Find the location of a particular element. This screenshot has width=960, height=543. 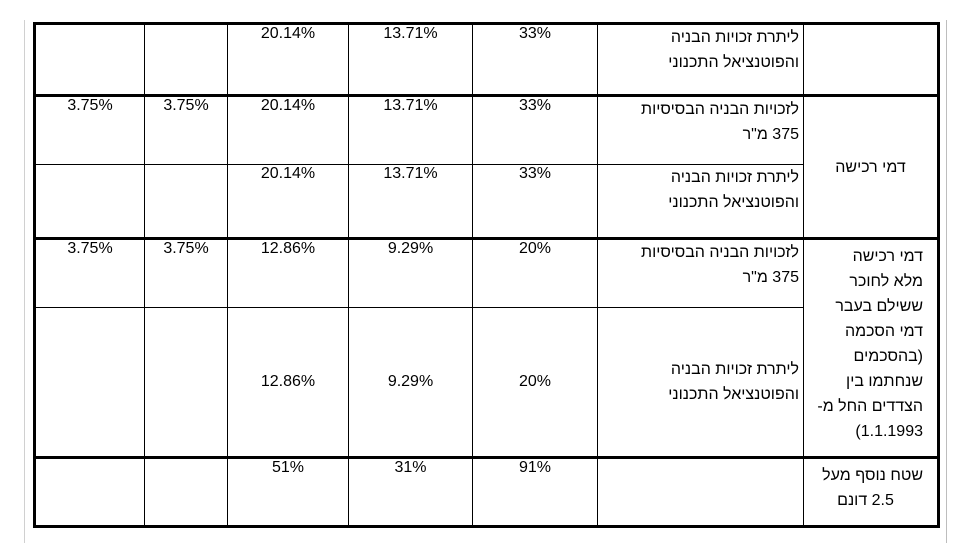

cell-col4: 31% is located at coordinates (410, 491).